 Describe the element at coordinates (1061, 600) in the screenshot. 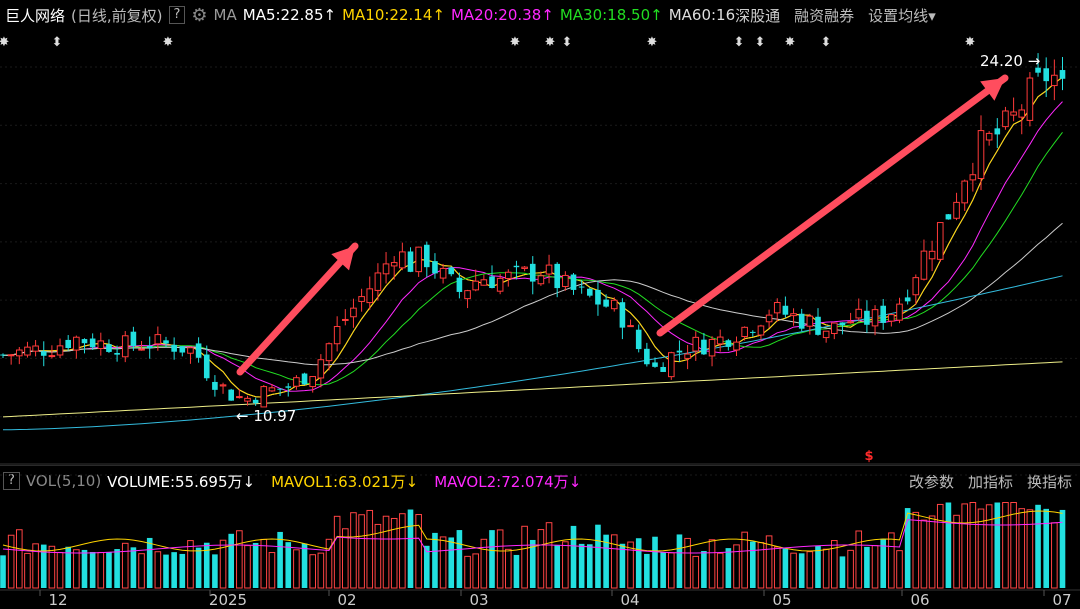

I see `x-axis-label: 07` at that location.